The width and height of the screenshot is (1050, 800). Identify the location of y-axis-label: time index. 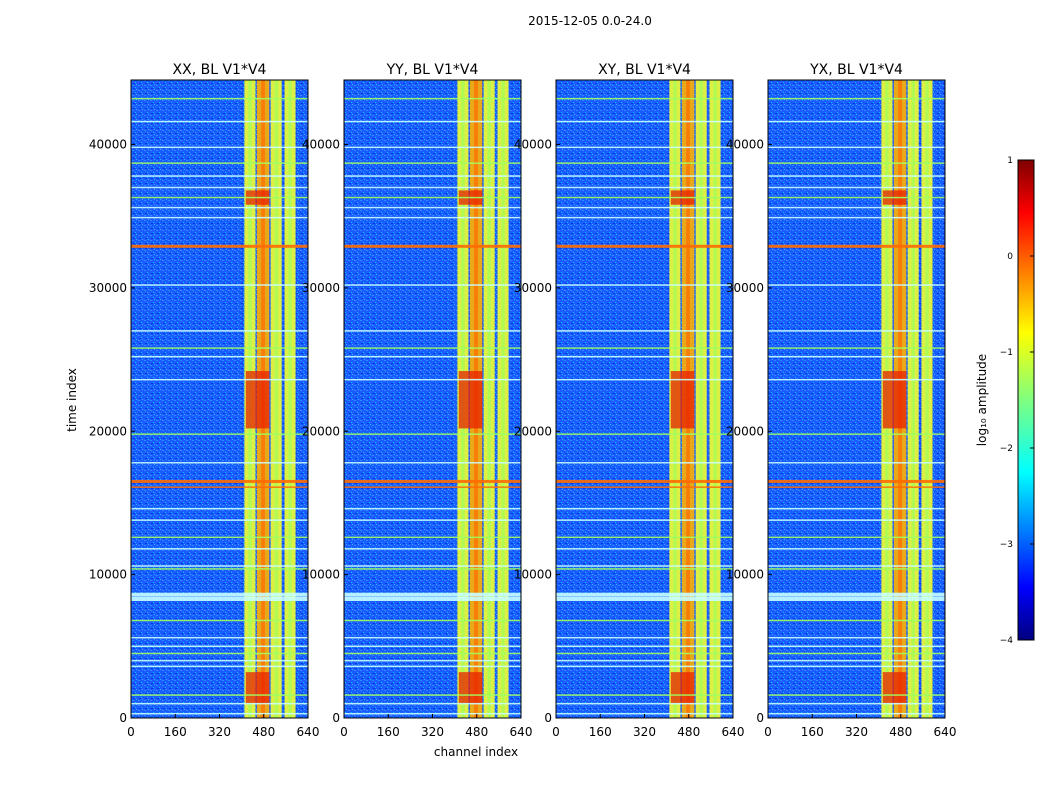
(72, 400).